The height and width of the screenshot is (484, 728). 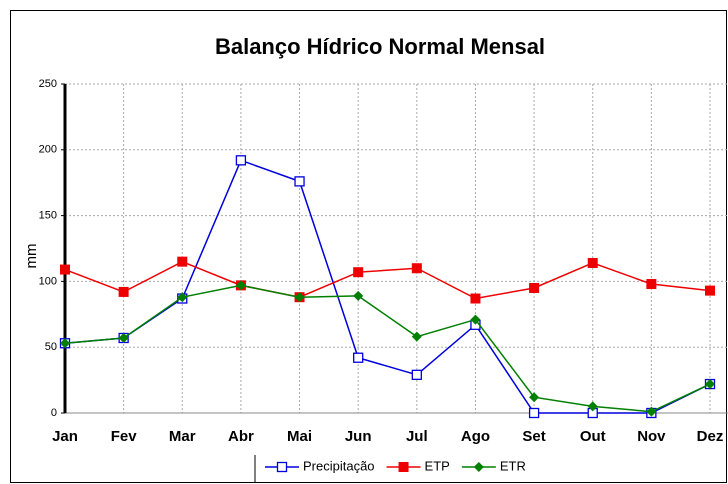 I want to click on legend-label: Precipitação, so click(x=339, y=465).